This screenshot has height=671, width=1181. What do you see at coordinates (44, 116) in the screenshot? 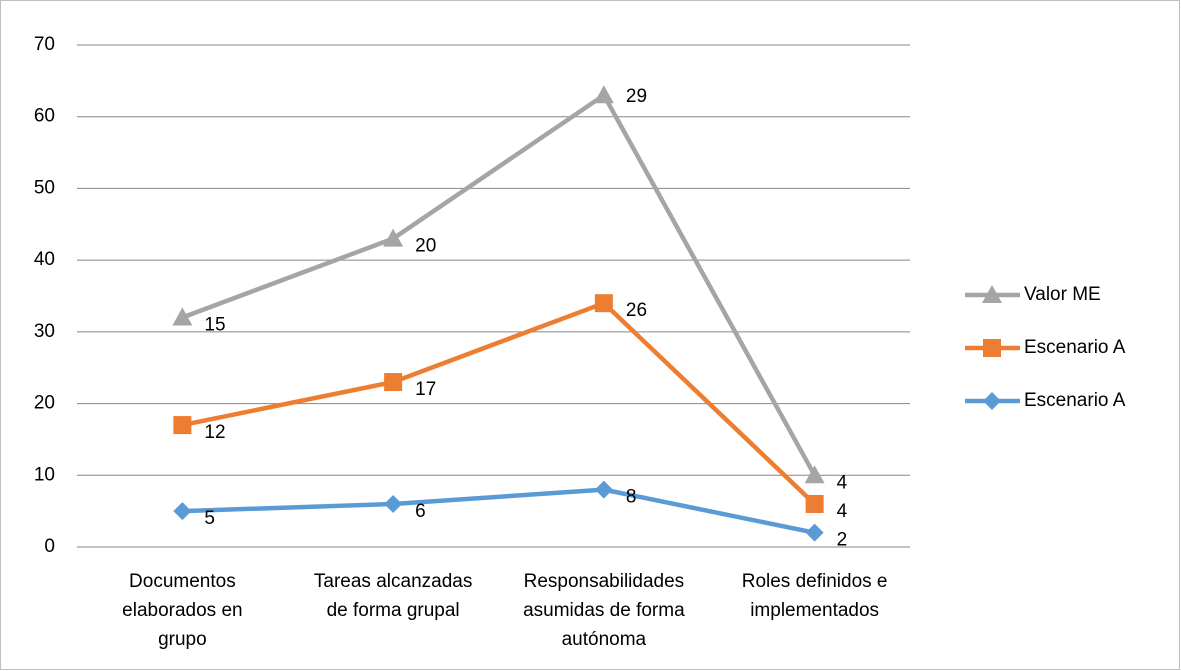
I see `y-tick-label: 60` at bounding box center [44, 116].